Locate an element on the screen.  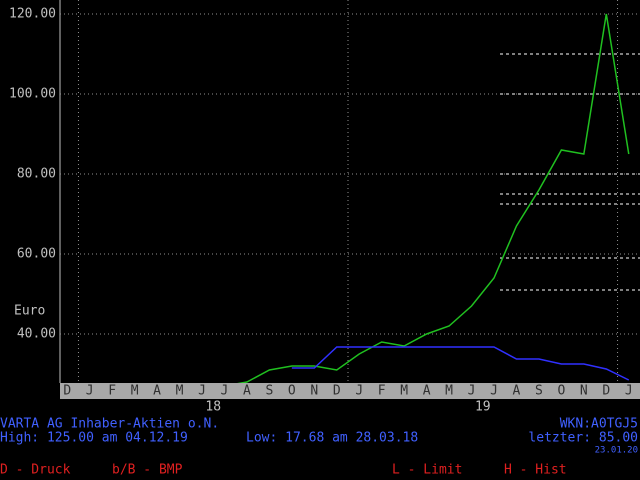
menu-item: b/B - BMP is located at coordinates (147, 470).